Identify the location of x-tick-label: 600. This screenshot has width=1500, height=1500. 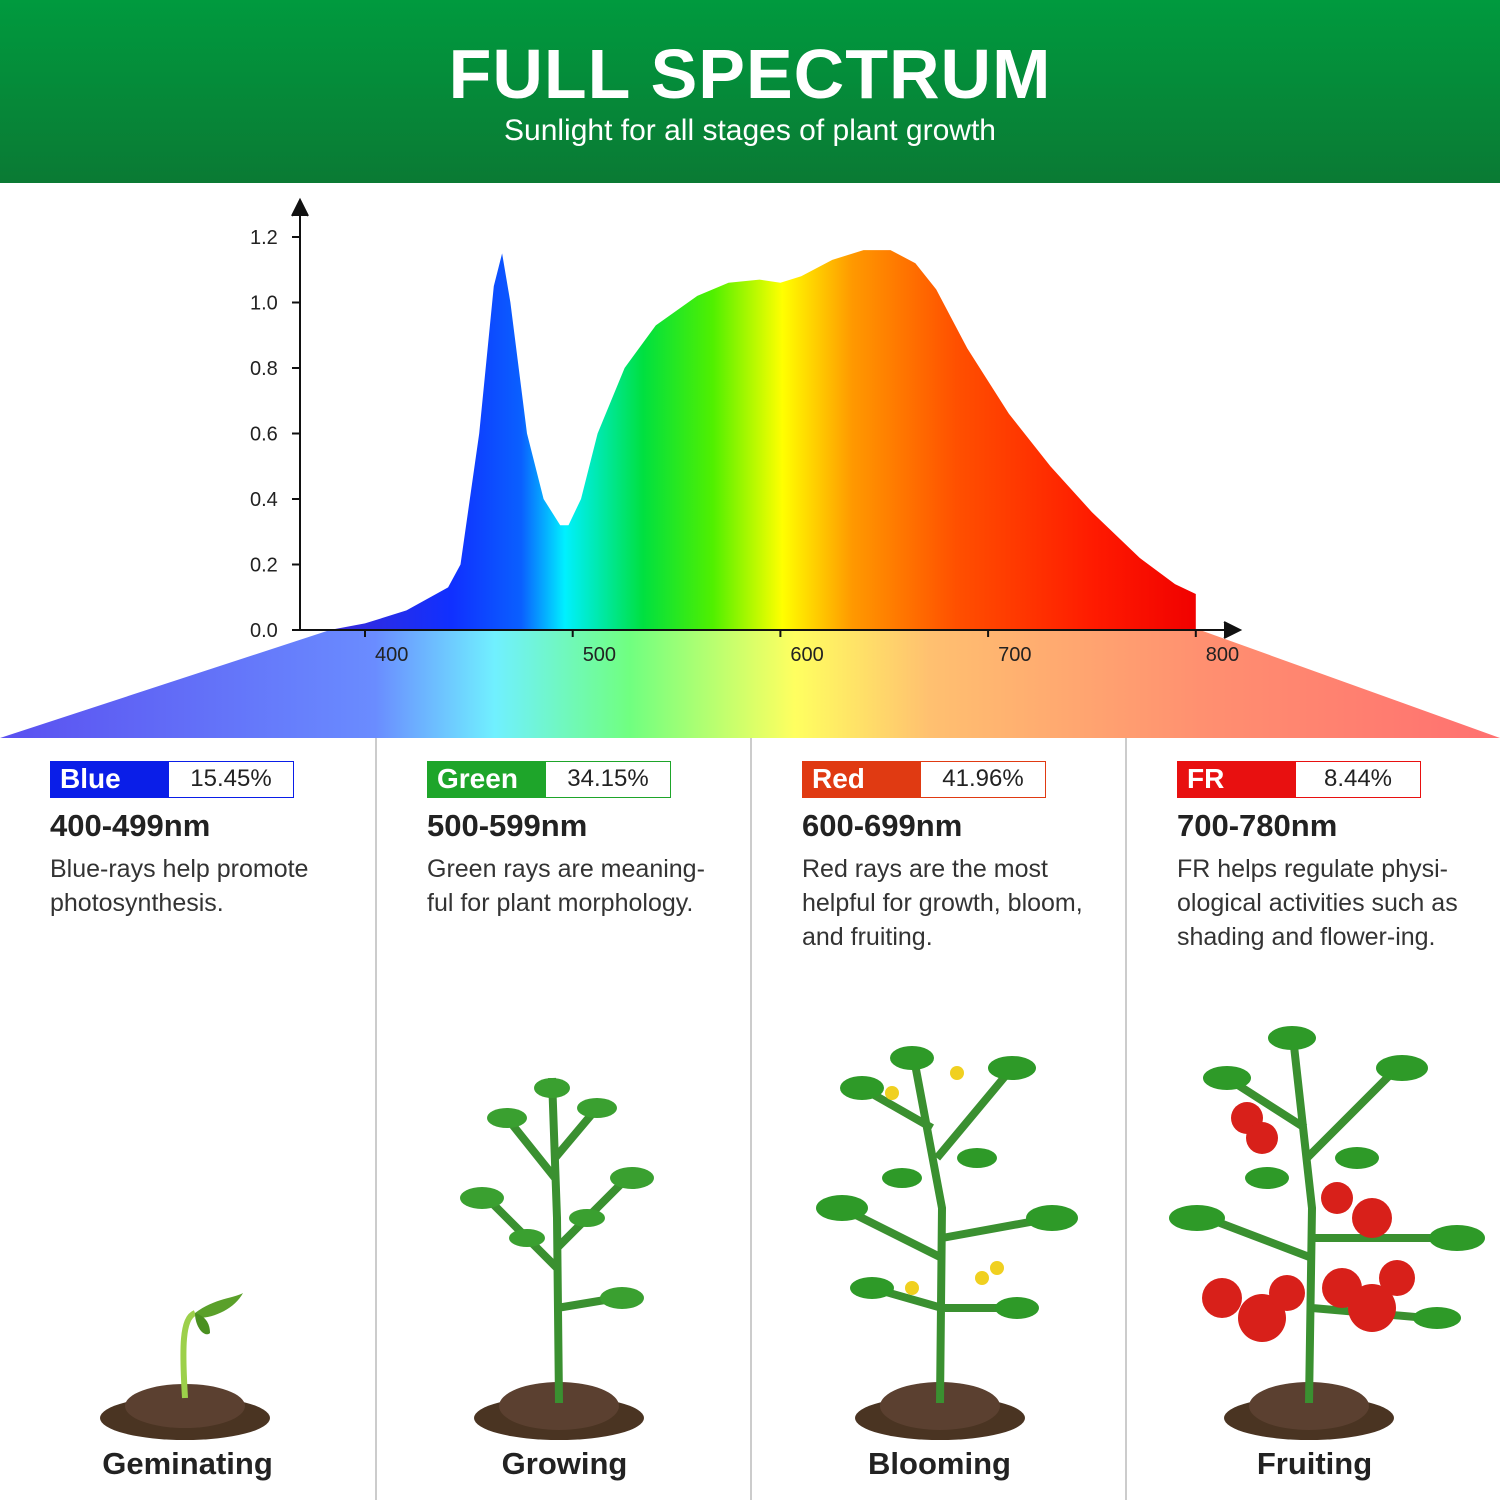
(806, 655).